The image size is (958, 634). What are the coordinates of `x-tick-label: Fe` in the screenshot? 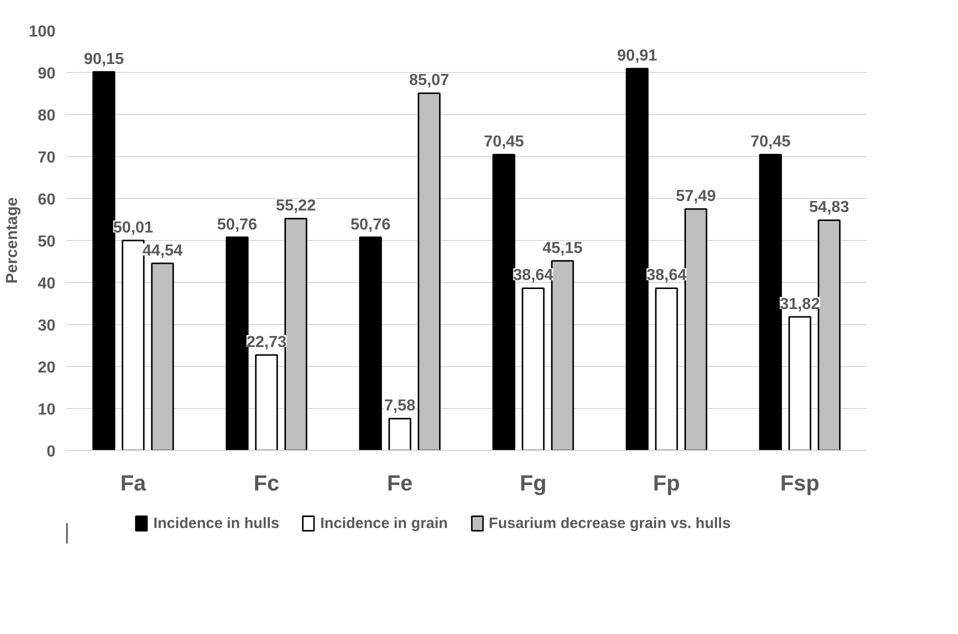 It's located at (399, 483).